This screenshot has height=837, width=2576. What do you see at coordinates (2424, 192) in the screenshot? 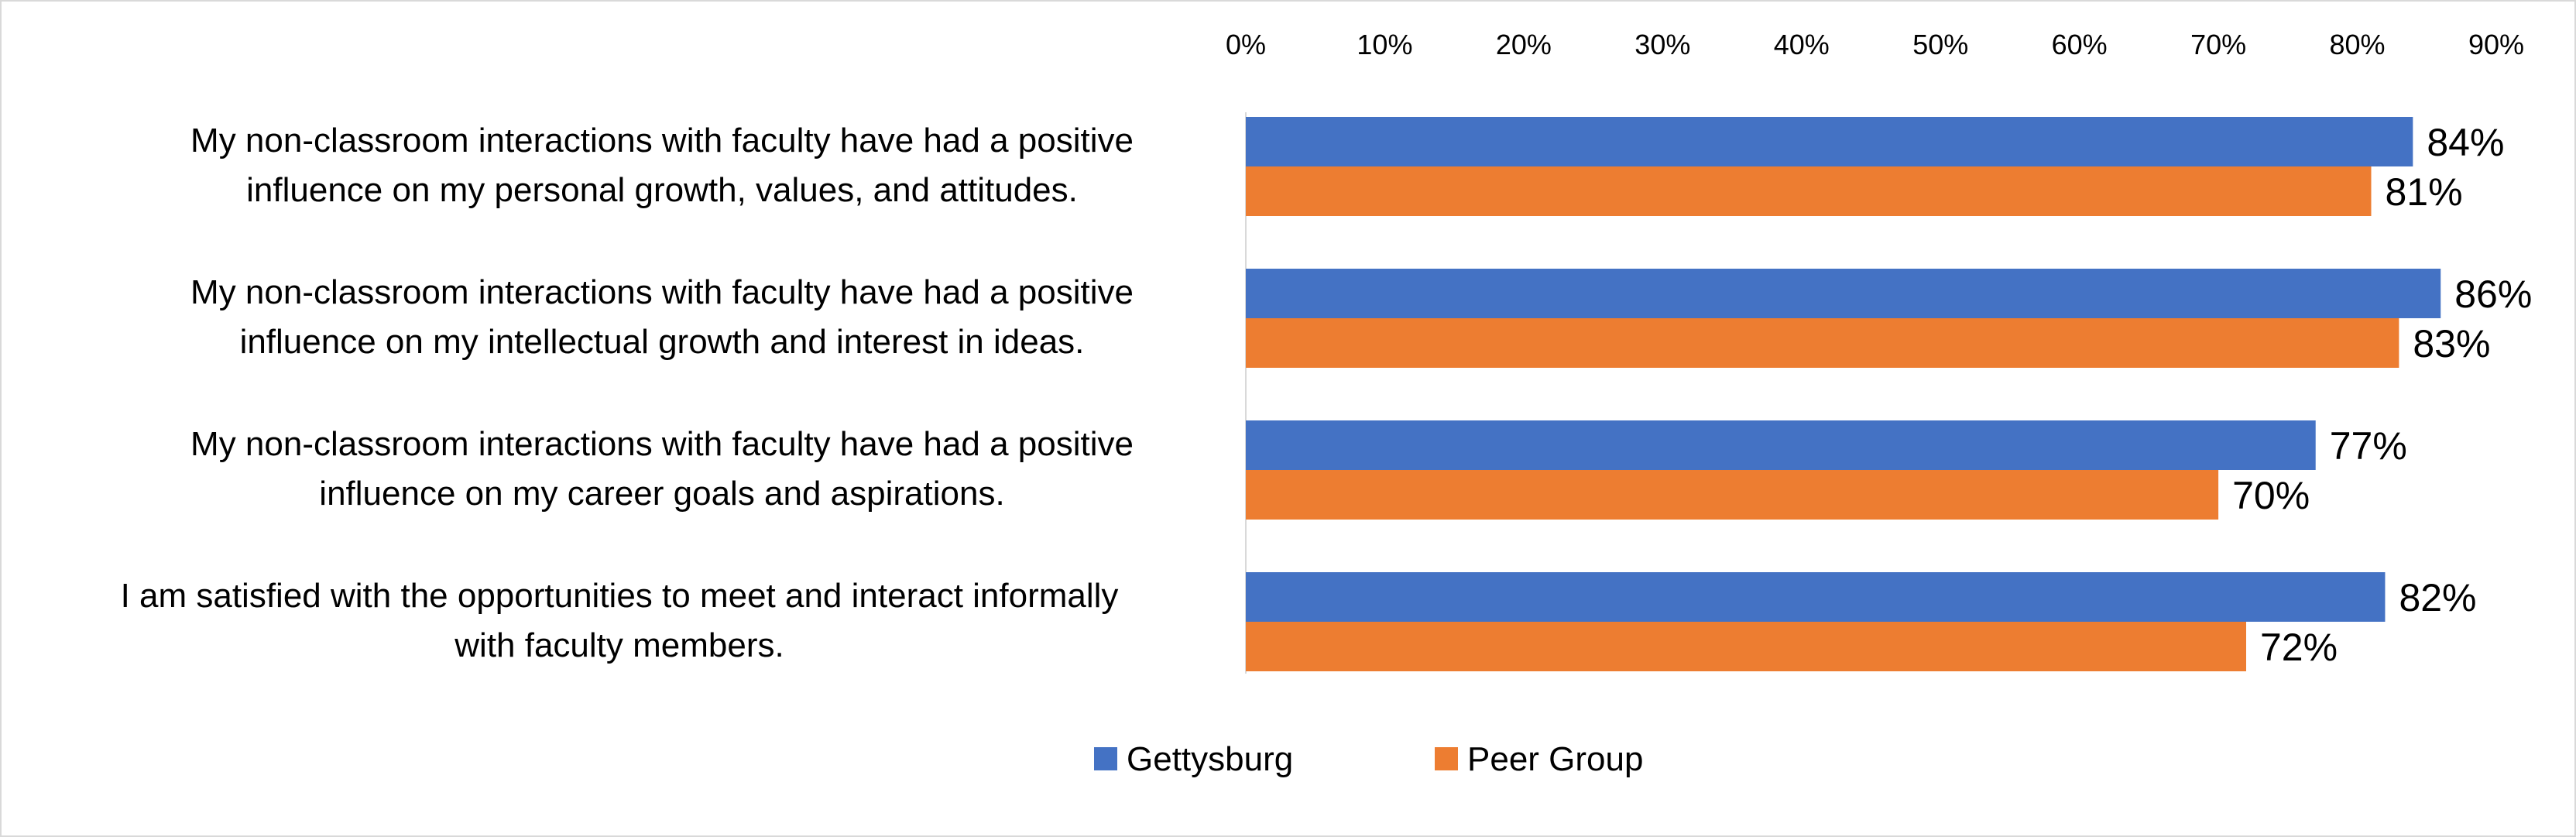
I see `data-label: 81%` at bounding box center [2424, 192].